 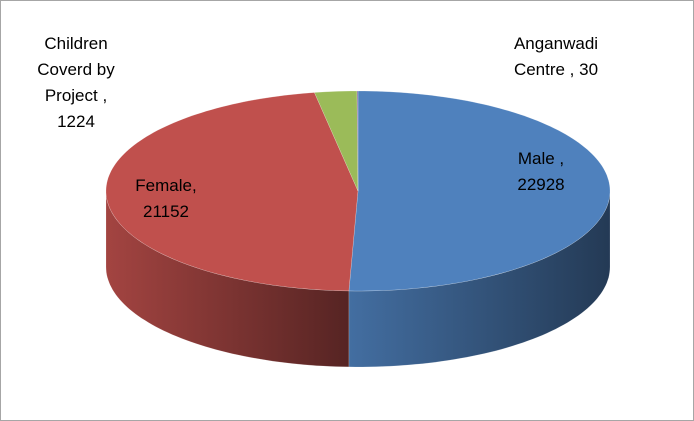 I want to click on data-label: Children Coverd by Project , 1224, so click(x=76, y=82).